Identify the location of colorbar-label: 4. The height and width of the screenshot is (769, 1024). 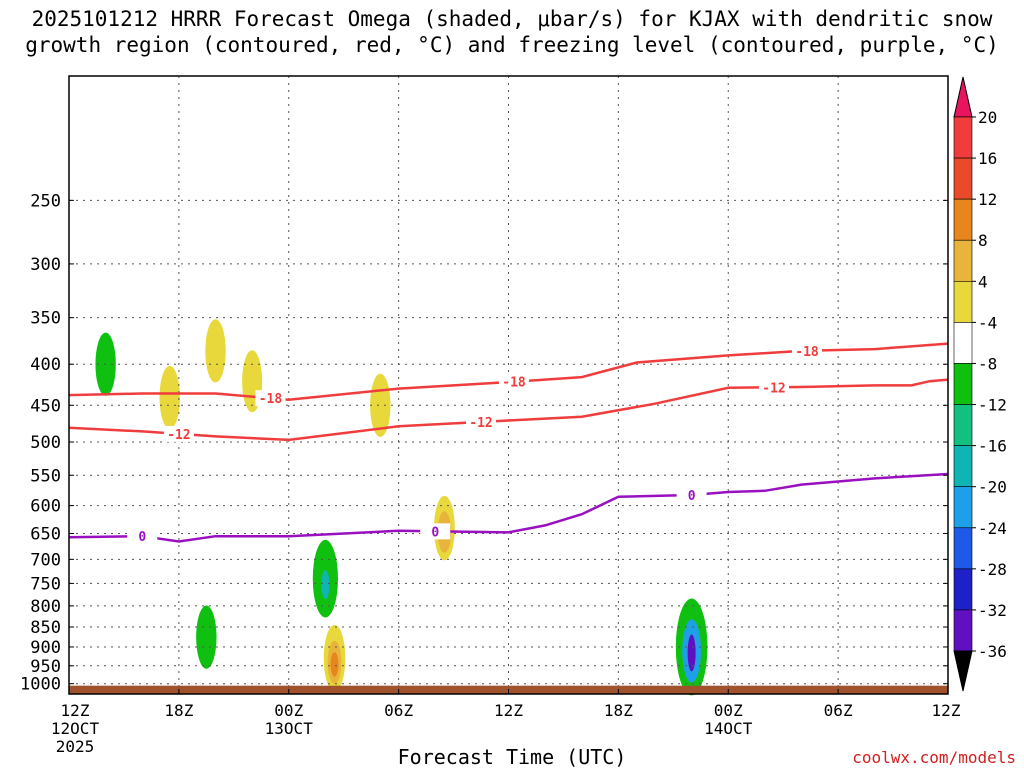
(983, 281).